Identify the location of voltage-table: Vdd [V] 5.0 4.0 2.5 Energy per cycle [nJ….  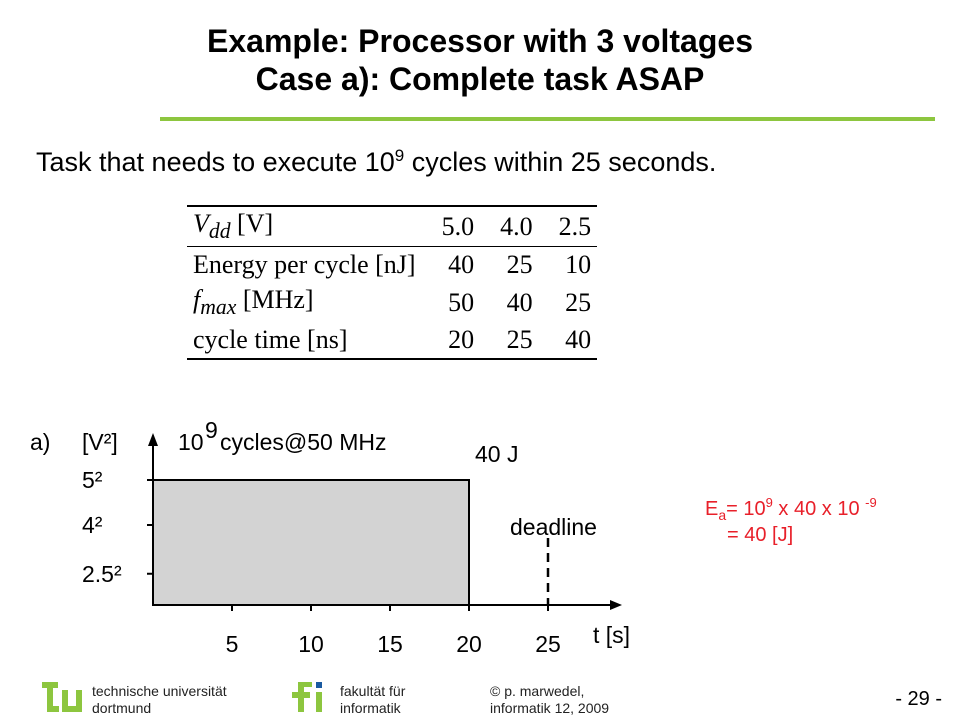
(392, 282).